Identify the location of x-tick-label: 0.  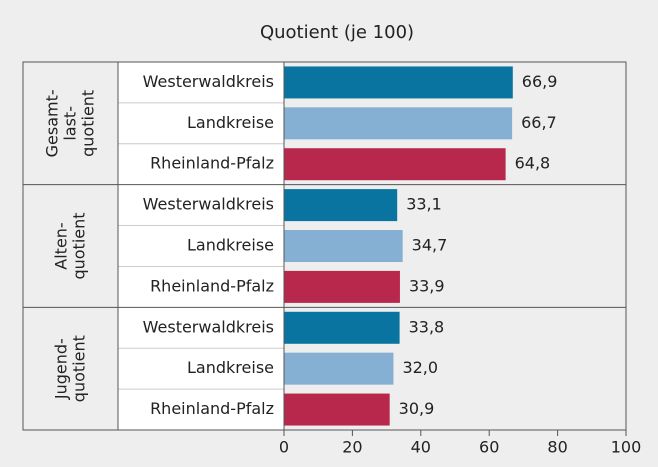
(284, 447).